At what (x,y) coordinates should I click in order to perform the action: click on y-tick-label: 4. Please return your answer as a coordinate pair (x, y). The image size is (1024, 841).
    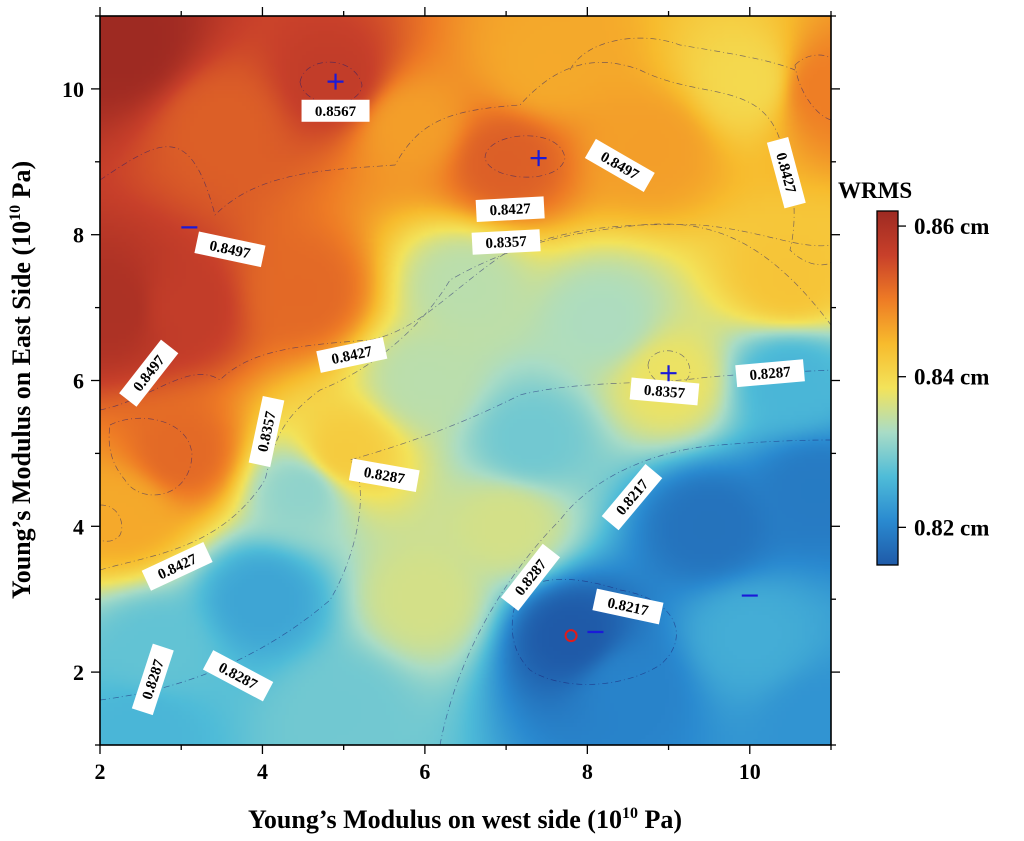
    Looking at the image, I should click on (78, 526).